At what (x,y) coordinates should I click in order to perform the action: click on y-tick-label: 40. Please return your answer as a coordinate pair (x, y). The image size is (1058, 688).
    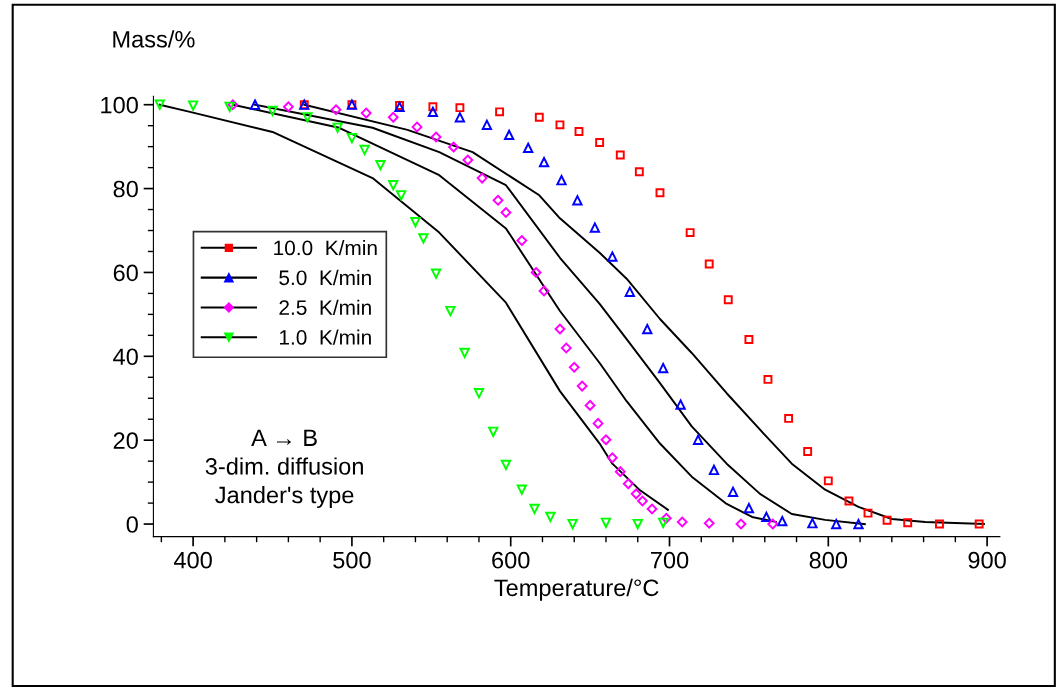
    Looking at the image, I should click on (125, 357).